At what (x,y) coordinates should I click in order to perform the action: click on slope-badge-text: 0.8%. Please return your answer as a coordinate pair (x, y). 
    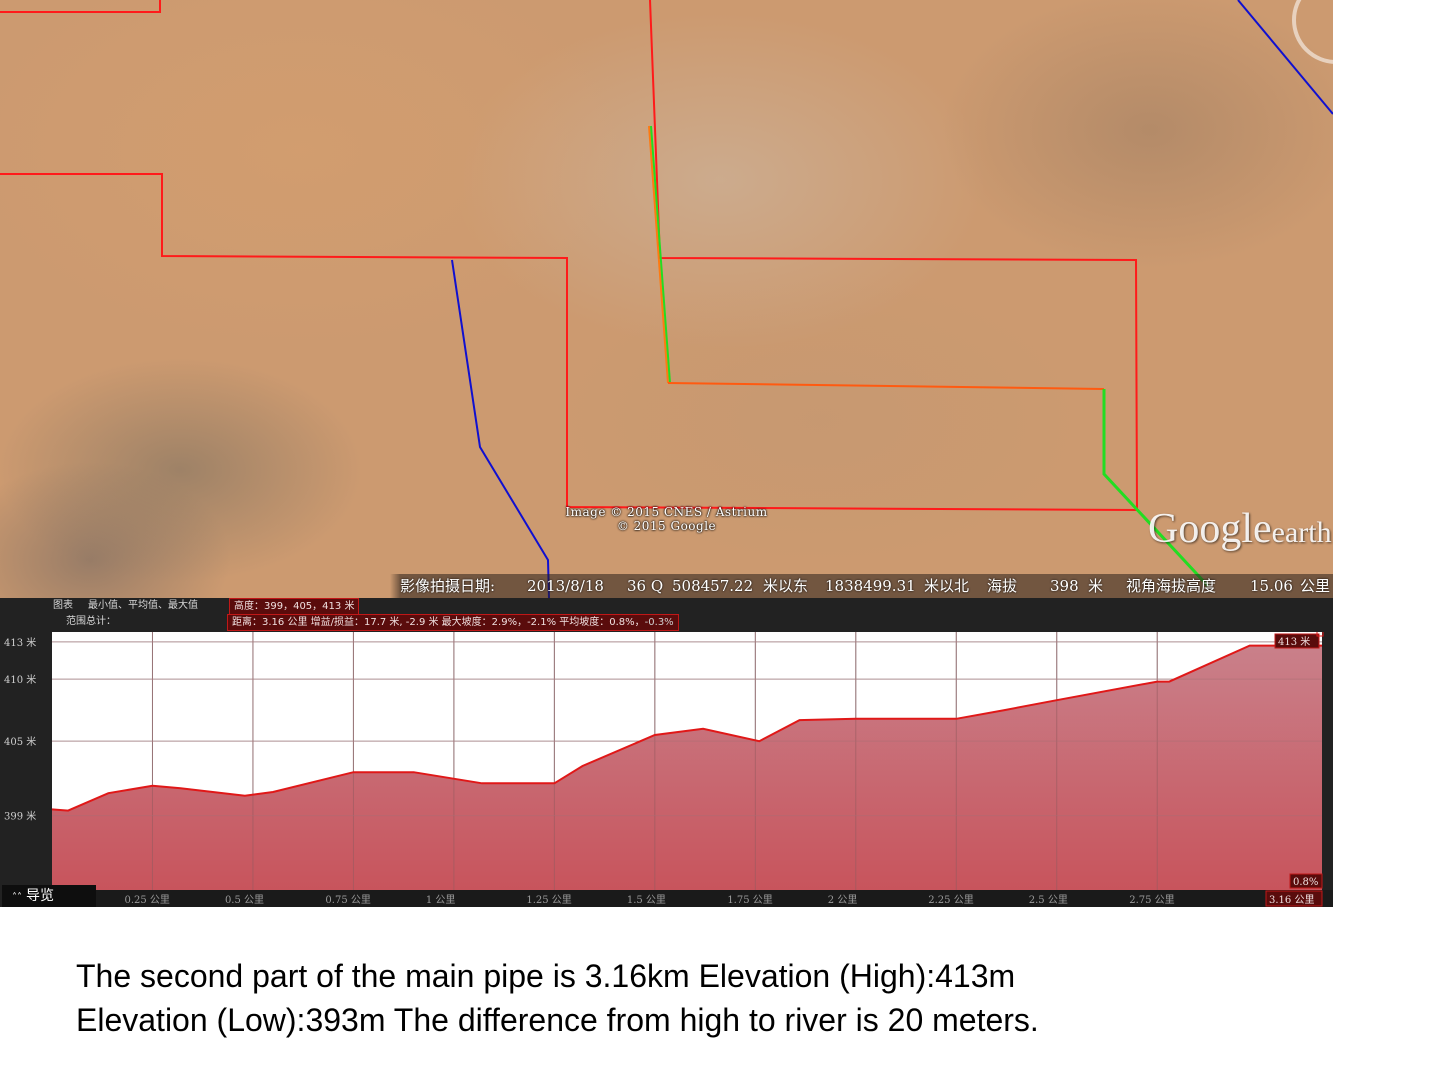
    Looking at the image, I should click on (1305, 882).